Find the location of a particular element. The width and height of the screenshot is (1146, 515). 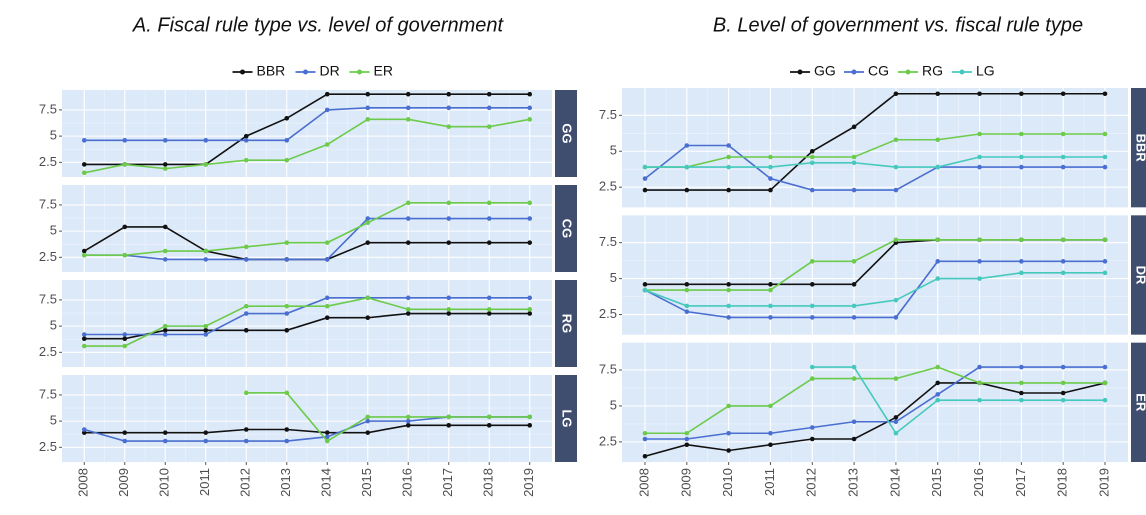

x-tick-label: 2012 is located at coordinates (811, 482).